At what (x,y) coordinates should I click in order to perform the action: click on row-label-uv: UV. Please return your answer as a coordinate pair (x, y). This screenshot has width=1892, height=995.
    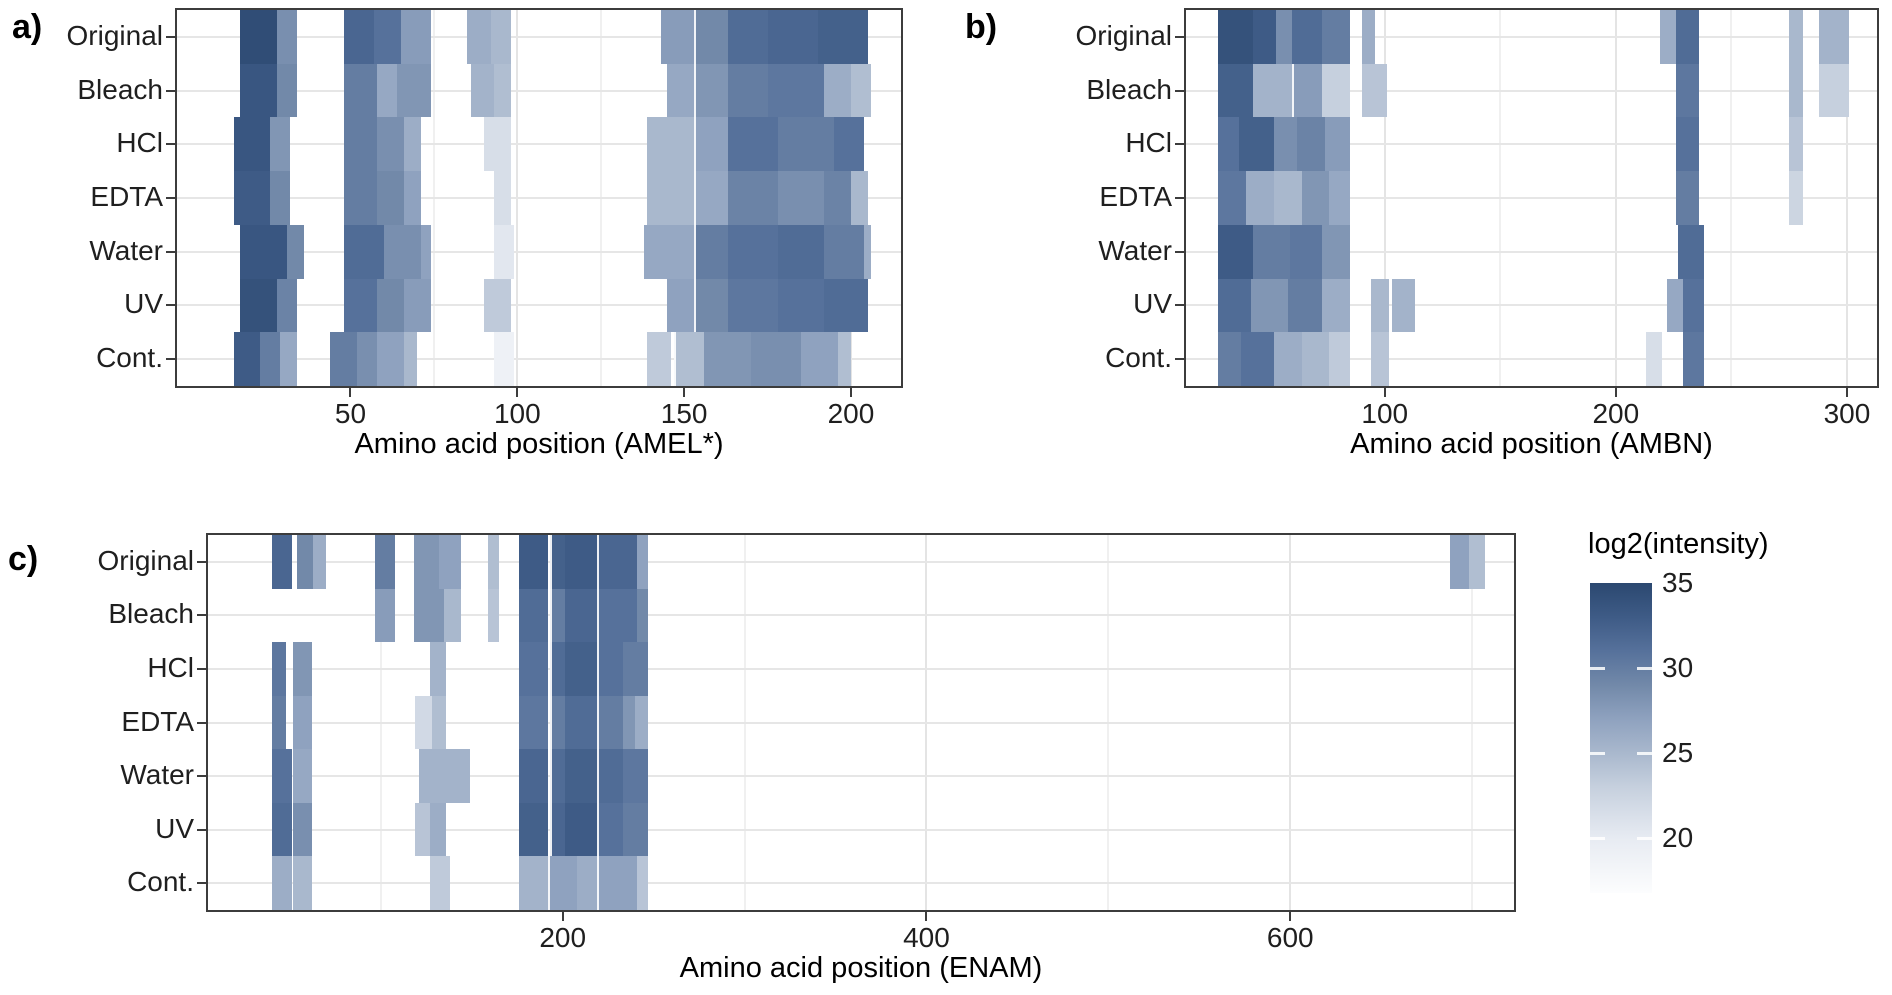
    Looking at the image, I should click on (1152, 304).